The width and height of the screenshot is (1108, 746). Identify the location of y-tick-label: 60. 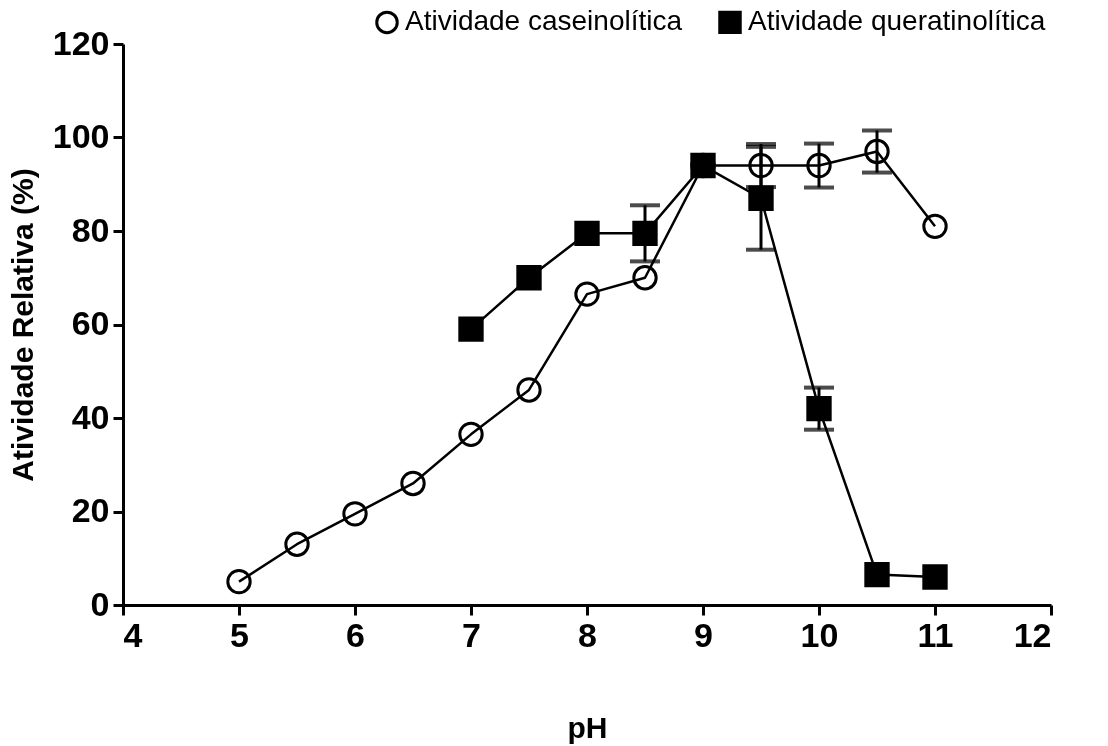
(90, 323).